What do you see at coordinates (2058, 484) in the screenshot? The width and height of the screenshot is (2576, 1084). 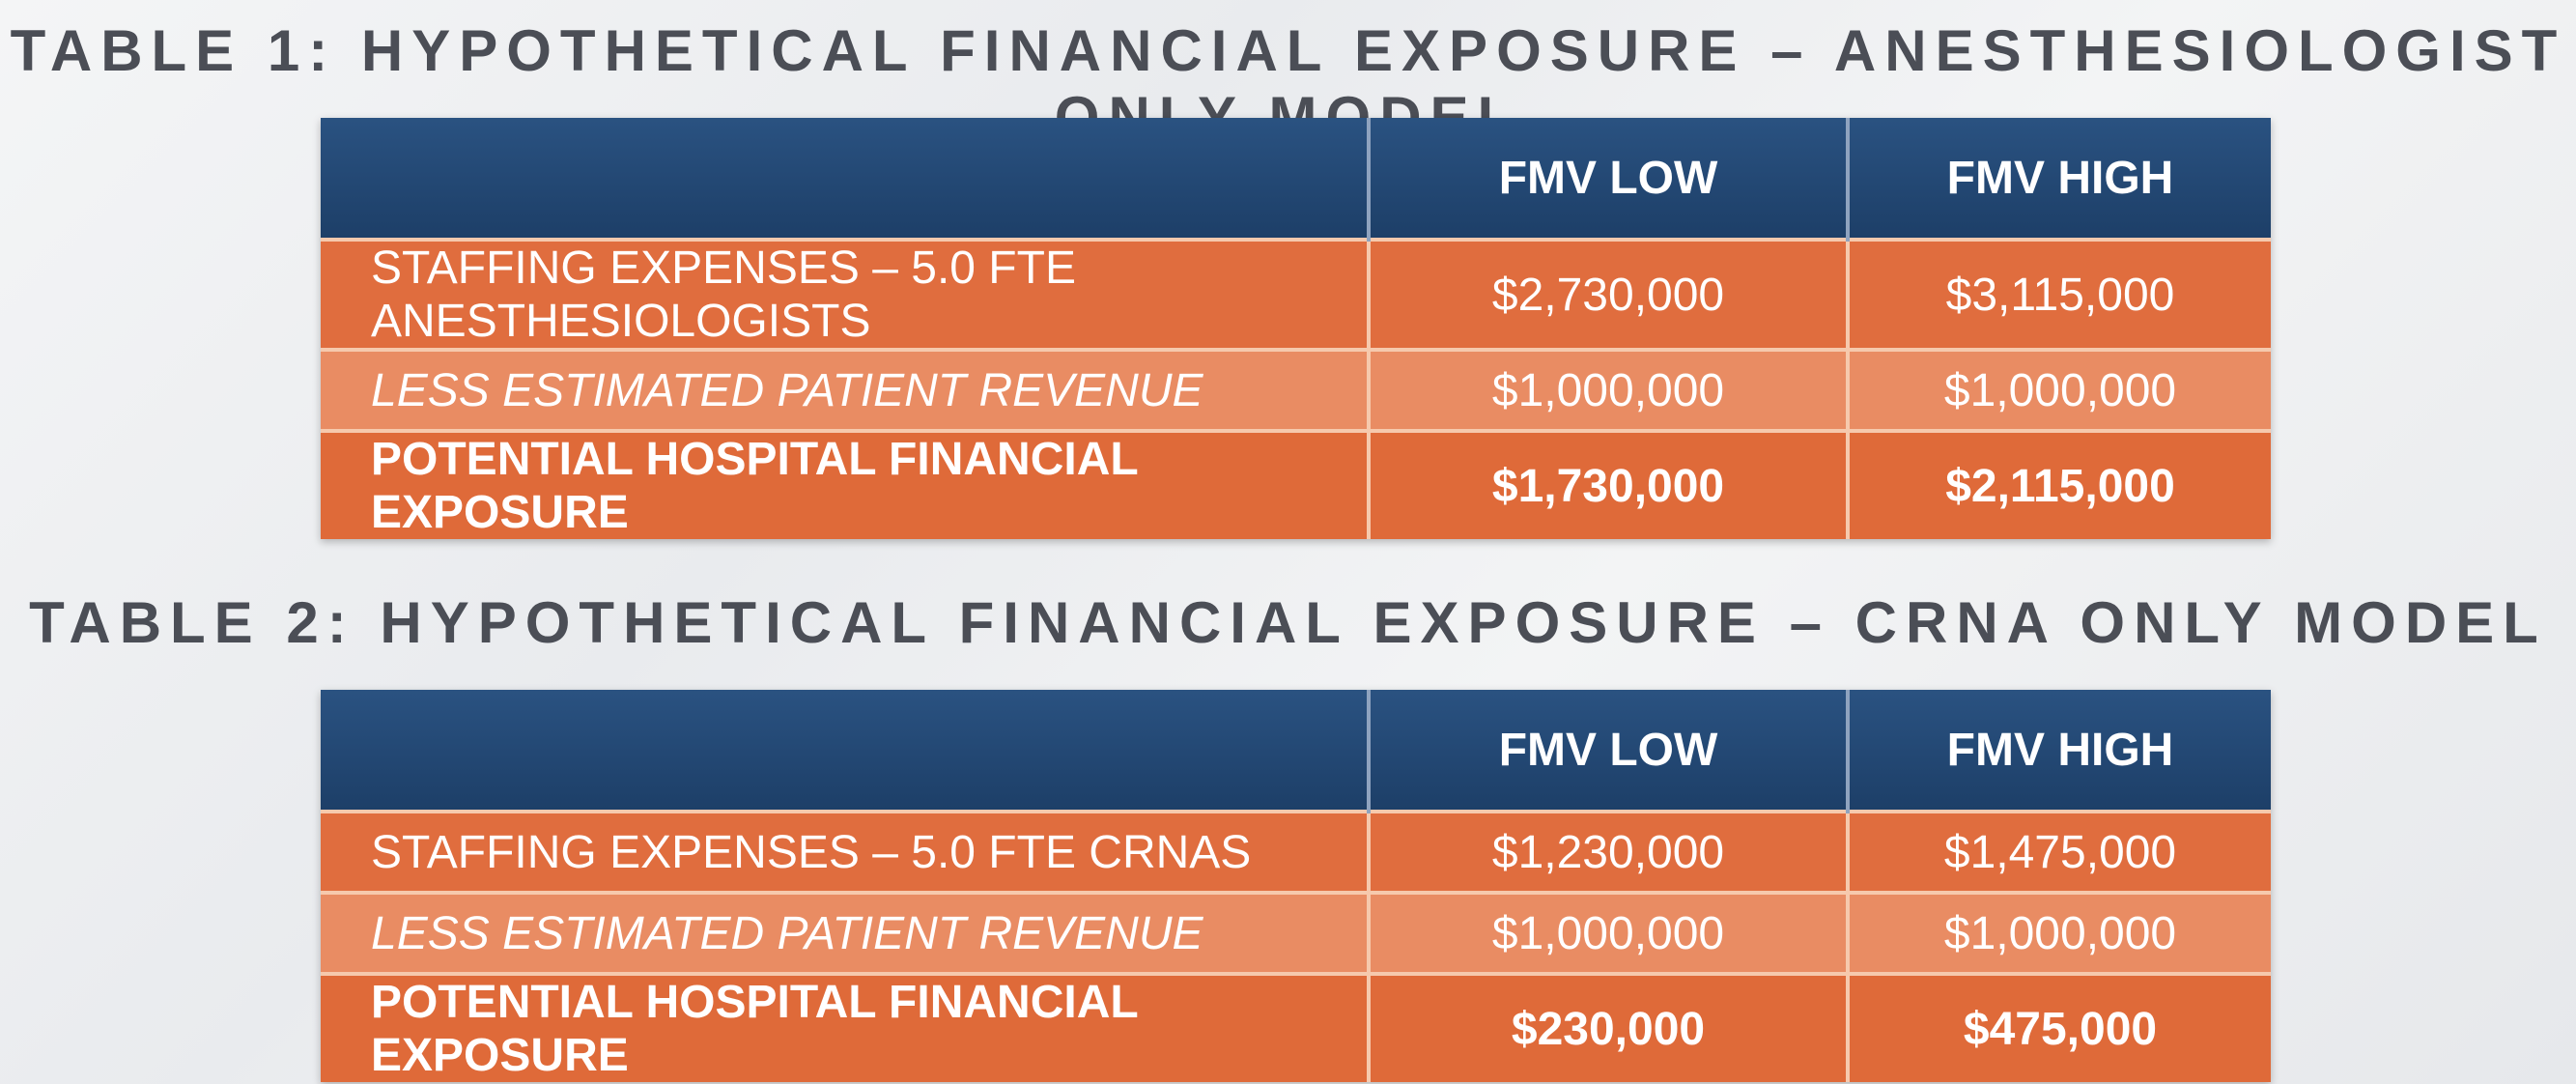 I see `cell: $2,115,000` at bounding box center [2058, 484].